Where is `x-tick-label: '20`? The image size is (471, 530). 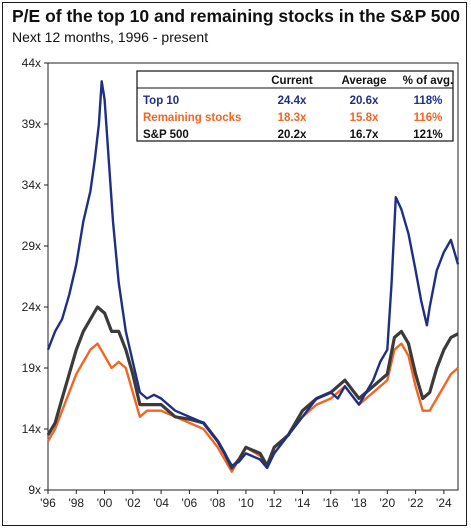
x-tick-label: '20 is located at coordinates (387, 503).